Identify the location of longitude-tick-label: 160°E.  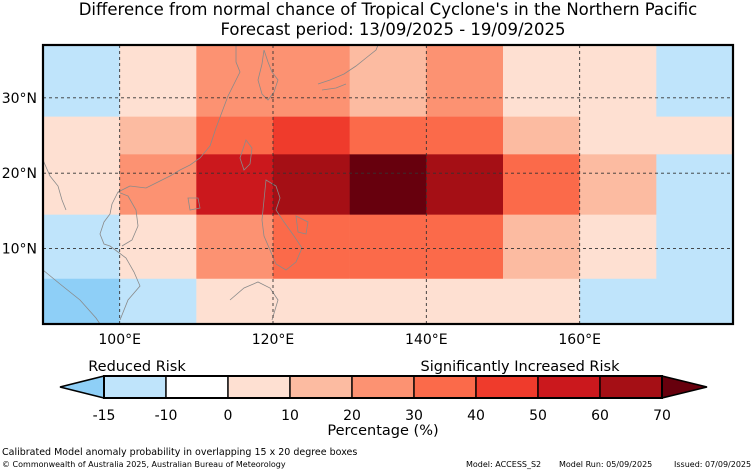
(579, 340).